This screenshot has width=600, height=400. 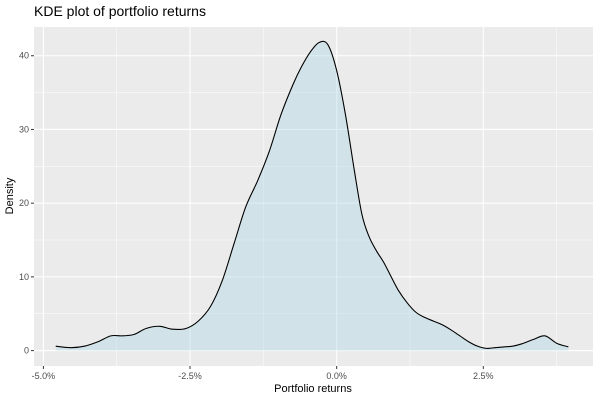 I want to click on y-tick-label: 20, so click(x=24, y=203).